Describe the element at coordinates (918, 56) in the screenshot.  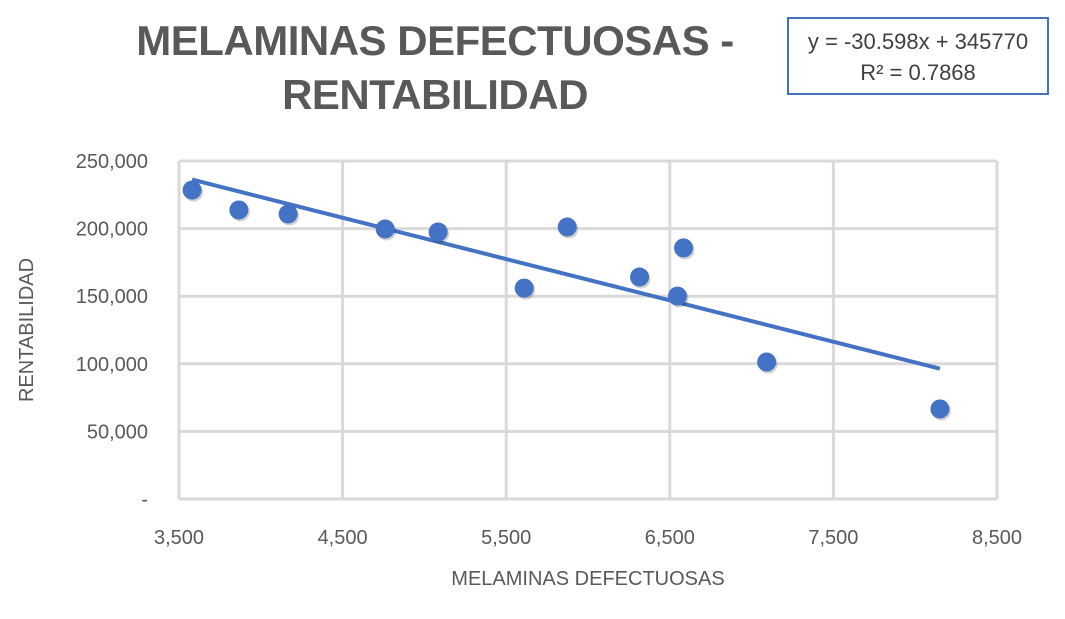
I see `trendline-equation-box: y = -30.598x + 345770 R² = 0.7868` at that location.